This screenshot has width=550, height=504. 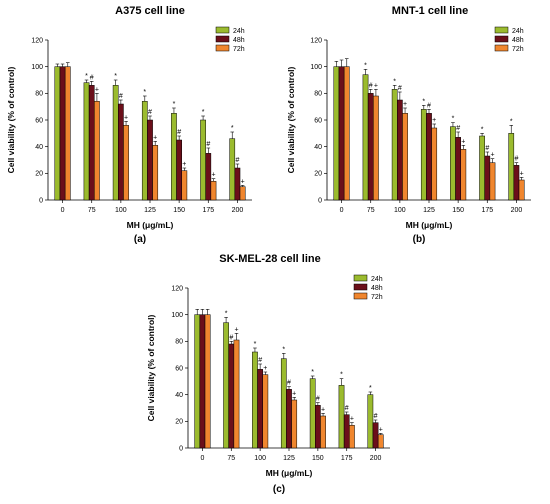 What do you see at coordinates (279, 489) in the screenshot?
I see `panel-label: (c)` at bounding box center [279, 489].